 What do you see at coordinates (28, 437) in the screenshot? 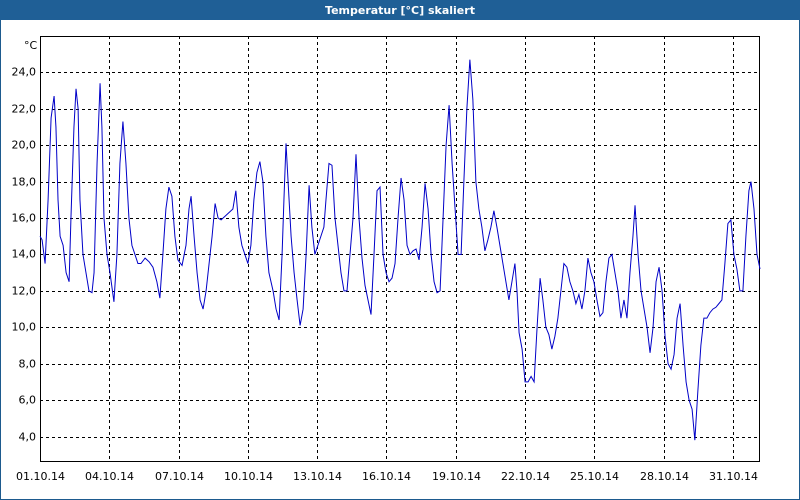
I see `y-tick-label: 4,0` at bounding box center [28, 437].